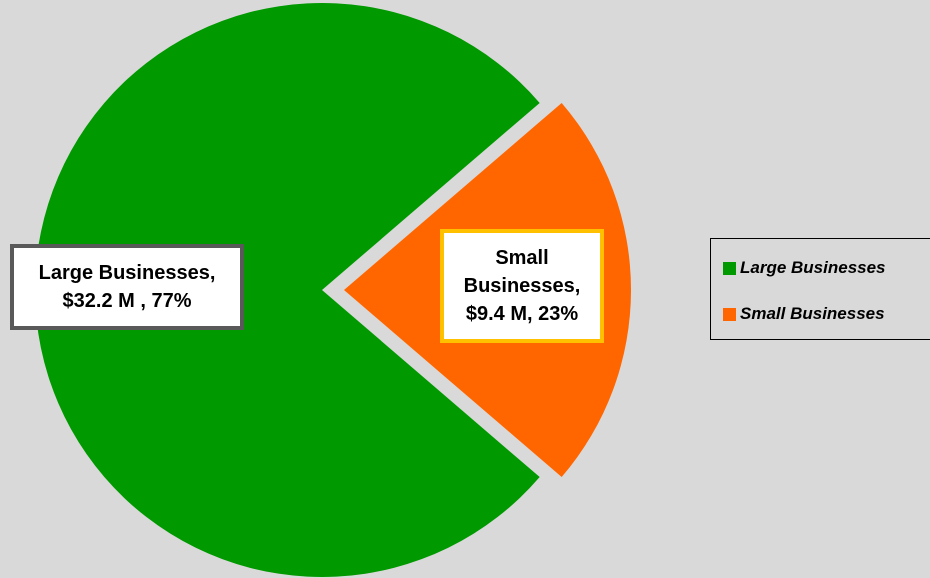  I want to click on data-label-large-businesses: Large Businesses, $32.2 M , 77%, so click(127, 287).